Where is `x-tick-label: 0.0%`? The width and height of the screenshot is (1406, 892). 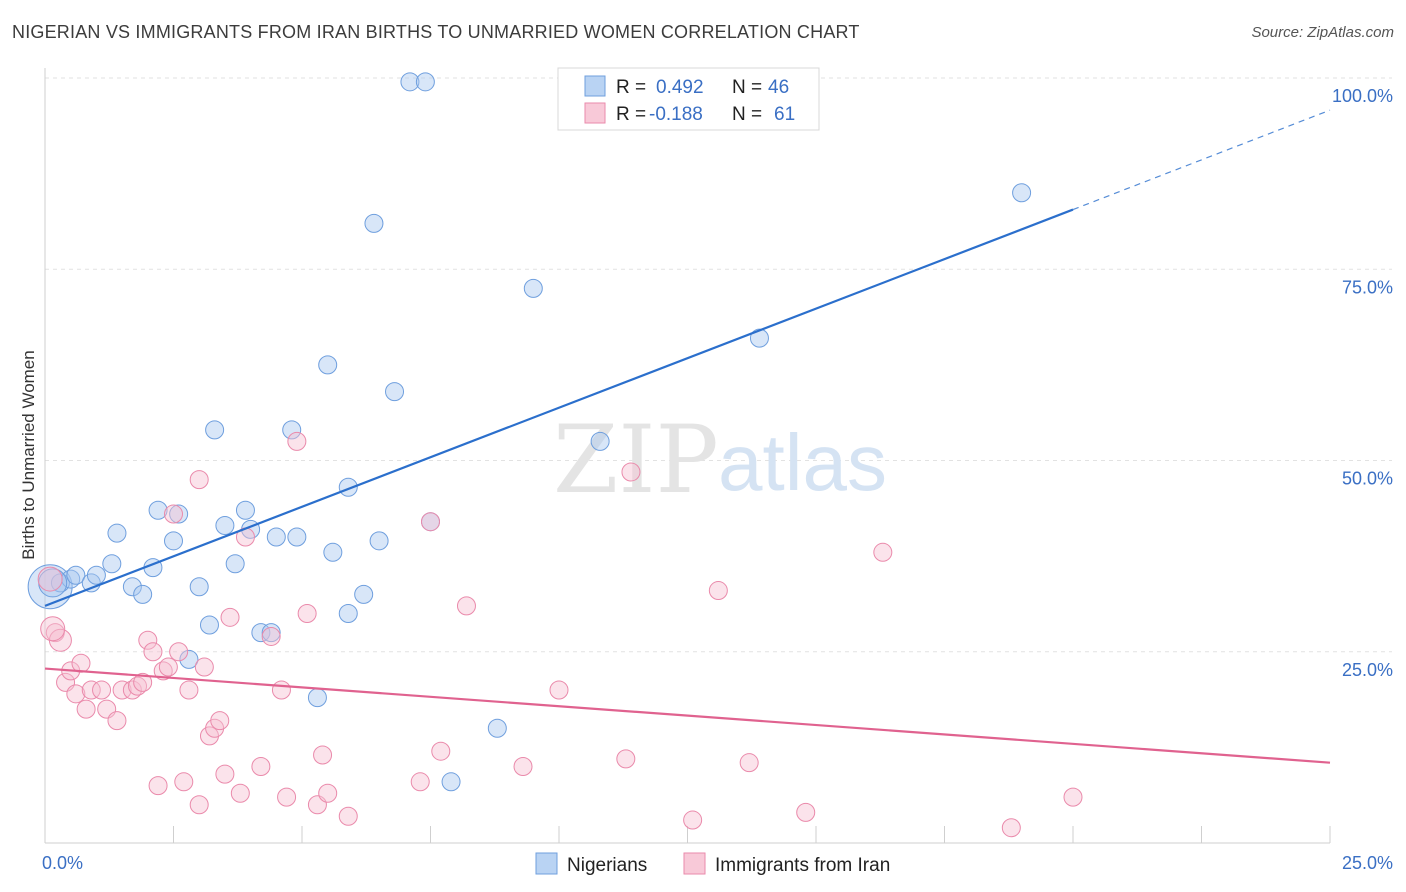 x-tick-label: 0.0% is located at coordinates (62, 863).